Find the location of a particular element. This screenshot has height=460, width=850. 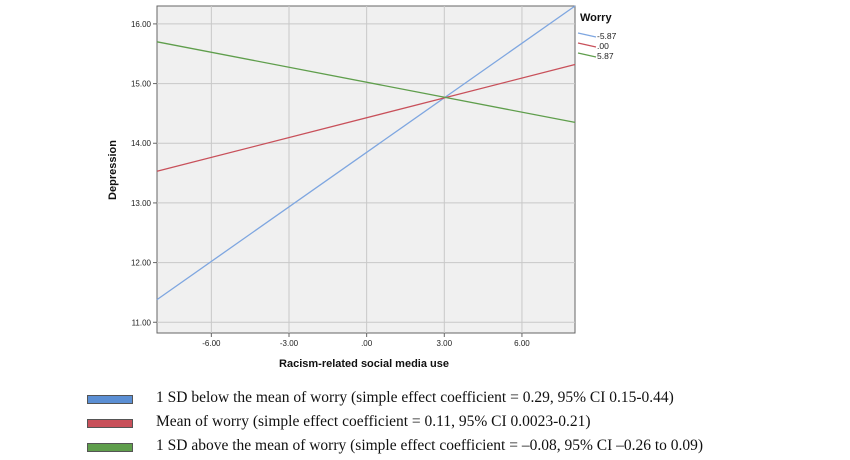

caption-swatch-green is located at coordinates (110, 447).